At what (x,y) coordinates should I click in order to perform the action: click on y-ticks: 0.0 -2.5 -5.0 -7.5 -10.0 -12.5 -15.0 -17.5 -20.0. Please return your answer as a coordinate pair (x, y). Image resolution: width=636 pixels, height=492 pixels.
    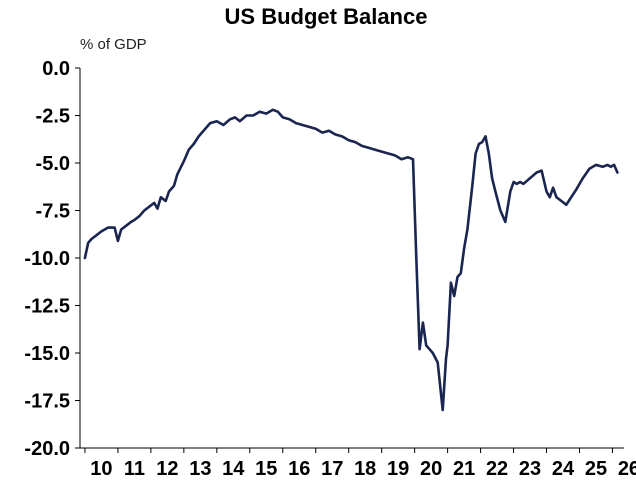
    Looking at the image, I should click on (52, 259).